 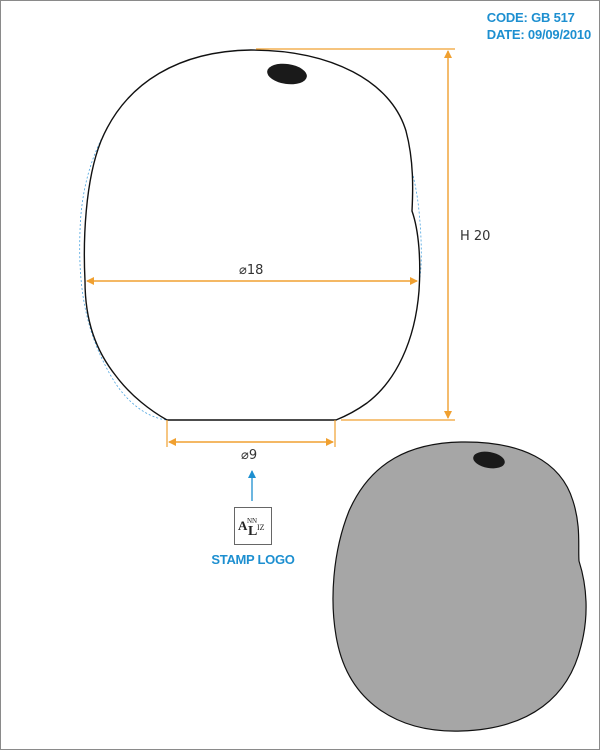 I want to click on annliz-logo-icon: A NN L IZ, so click(x=251, y=528).